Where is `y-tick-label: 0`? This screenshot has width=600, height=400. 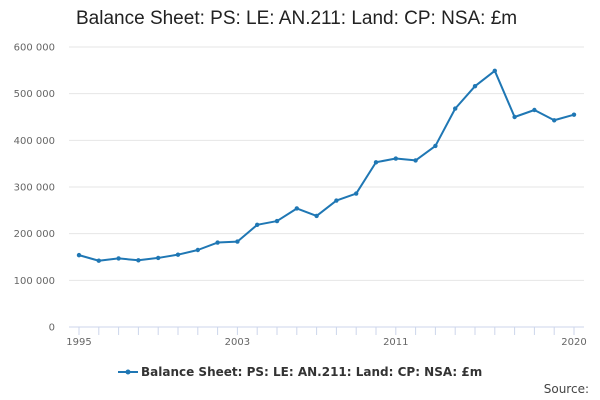 y-tick-label: 0 is located at coordinates (52, 328).